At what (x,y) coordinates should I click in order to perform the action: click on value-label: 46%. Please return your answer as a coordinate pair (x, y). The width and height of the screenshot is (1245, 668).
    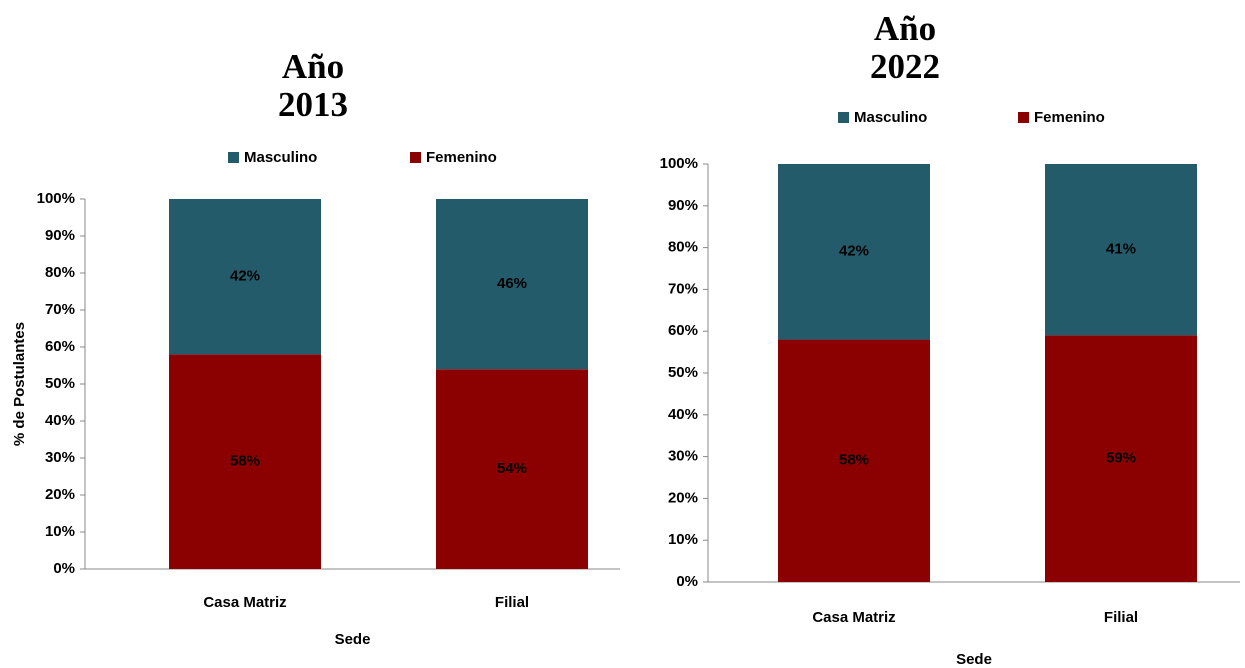
    Looking at the image, I should click on (512, 283).